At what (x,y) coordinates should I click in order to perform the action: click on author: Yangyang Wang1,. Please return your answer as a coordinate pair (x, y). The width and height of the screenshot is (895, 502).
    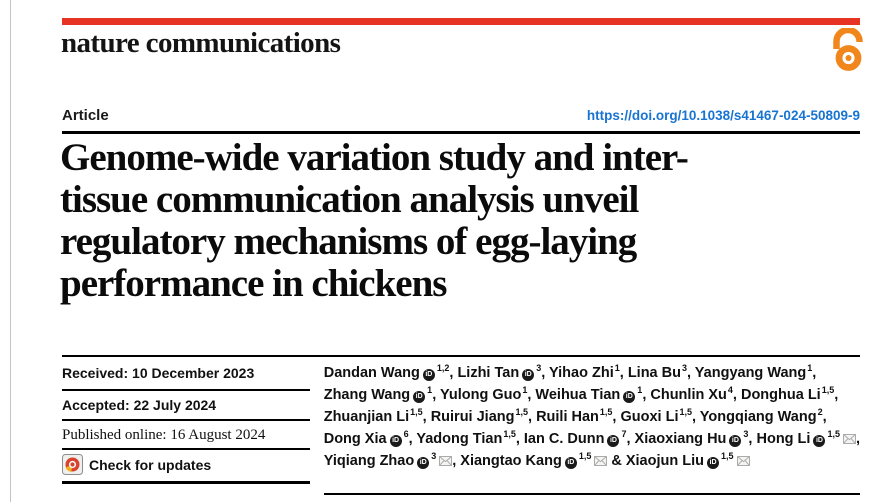
    Looking at the image, I should click on (755, 372).